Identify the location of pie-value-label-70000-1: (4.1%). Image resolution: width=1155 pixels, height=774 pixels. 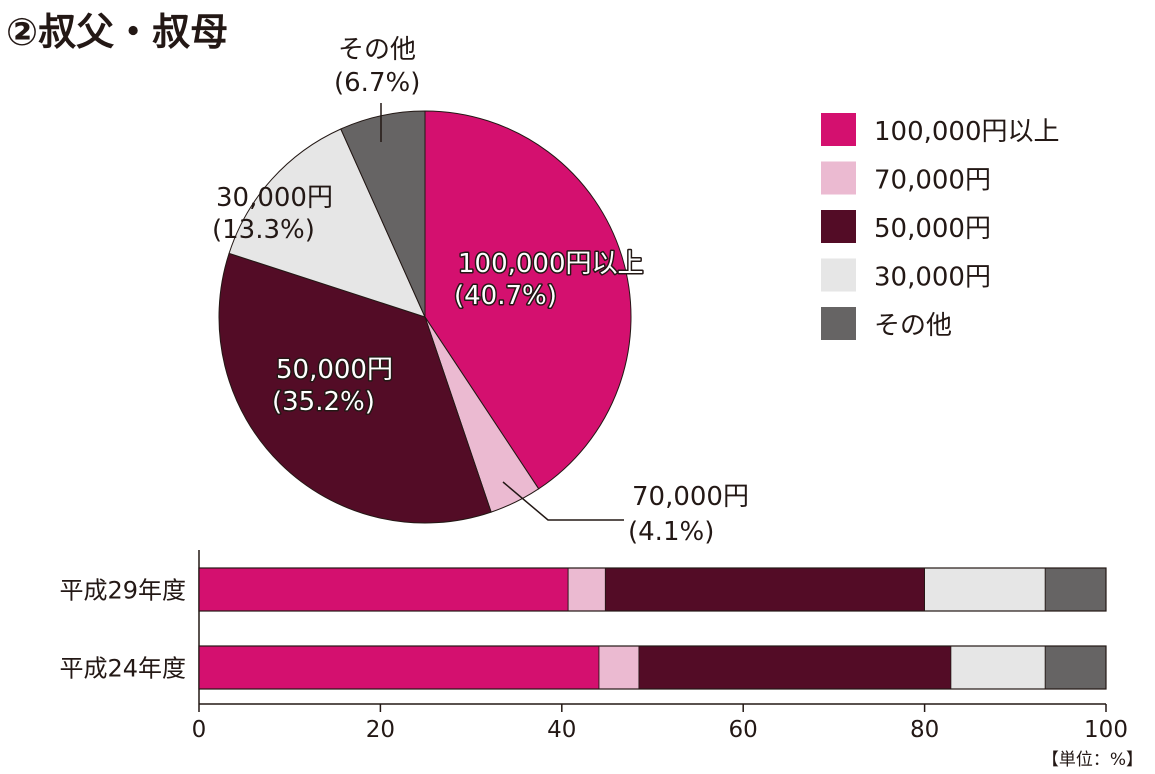
(671, 532).